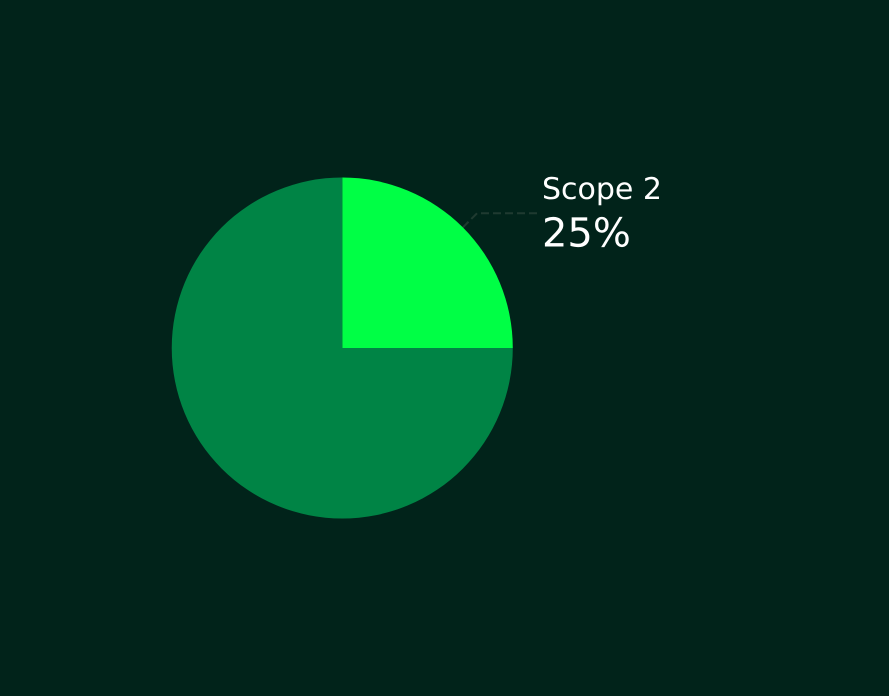  I want to click on data-label: 25%, so click(586, 233).